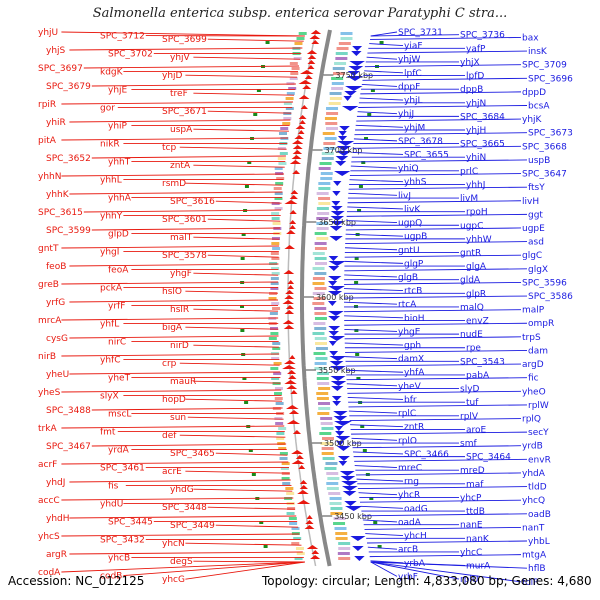 This screenshot has width=600, height=600. What do you see at coordinates (478, 567) in the screenshot?
I see `gene-label-mura: murA` at bounding box center [478, 567].